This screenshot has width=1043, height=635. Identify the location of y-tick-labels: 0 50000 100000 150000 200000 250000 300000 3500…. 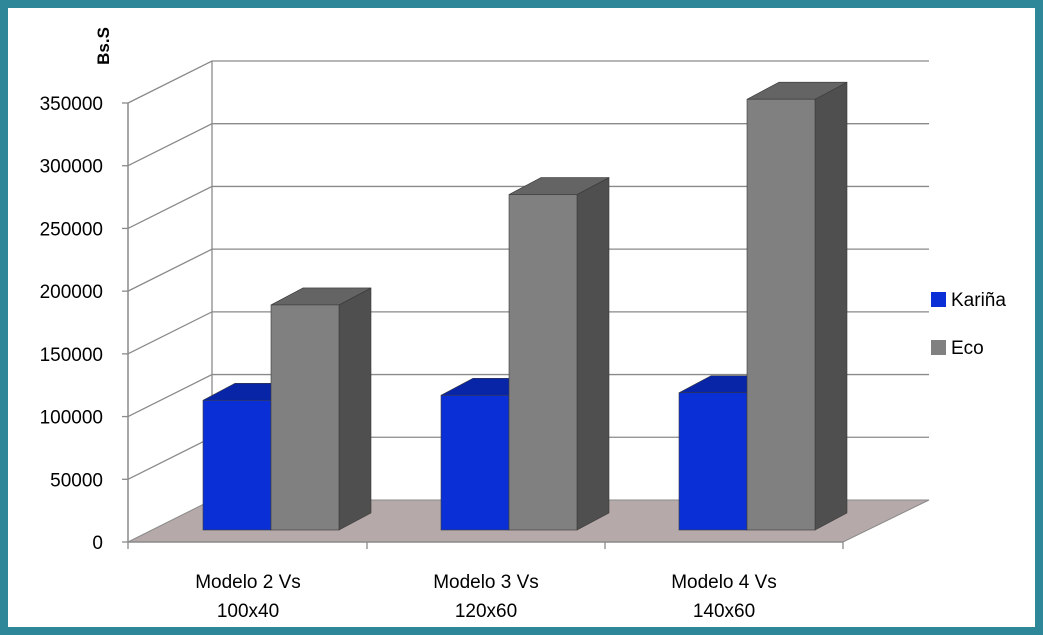
(71, 324).